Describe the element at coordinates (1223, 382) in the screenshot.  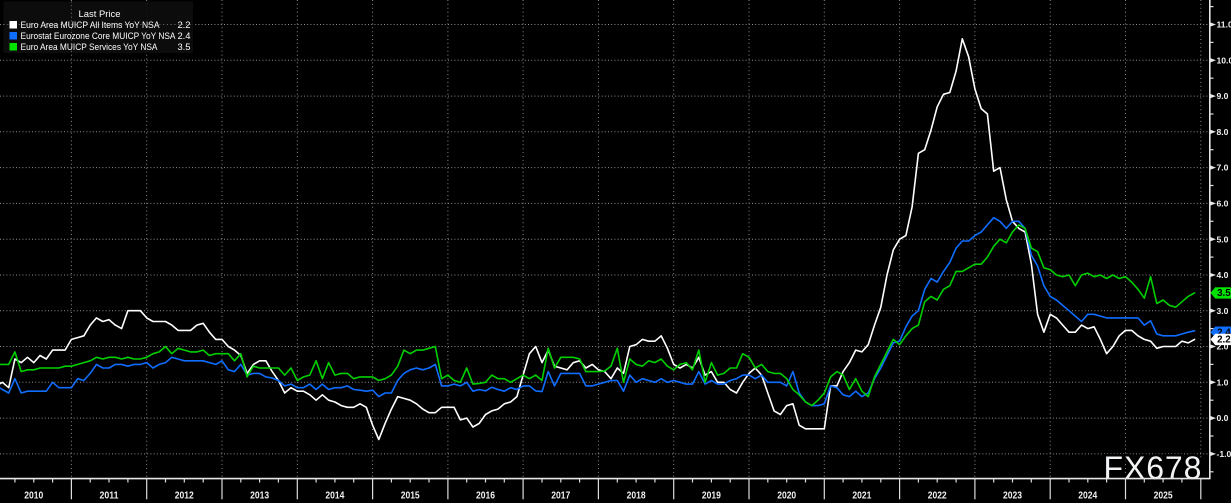
I see `svg-text: 1.0` at that location.